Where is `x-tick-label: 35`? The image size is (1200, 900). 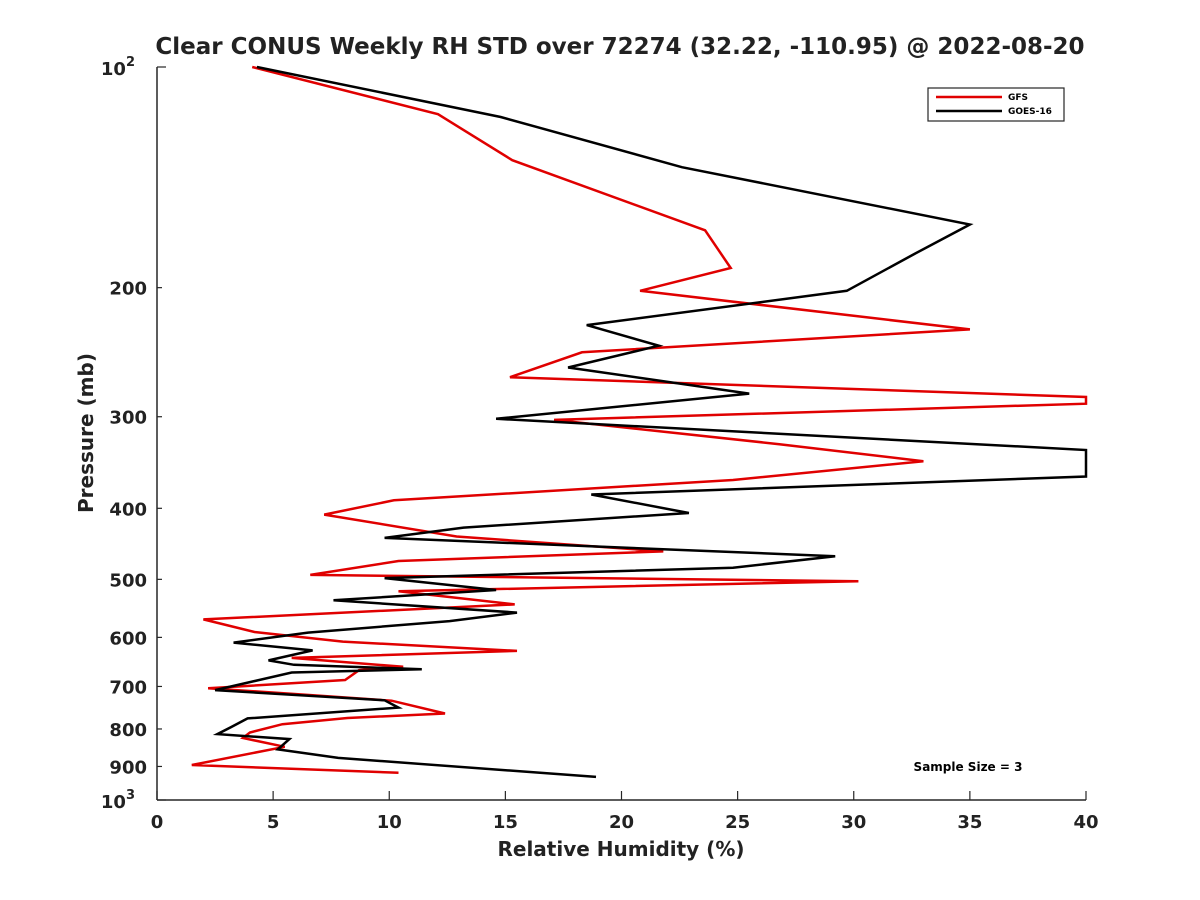 x-tick-label: 35 is located at coordinates (969, 822).